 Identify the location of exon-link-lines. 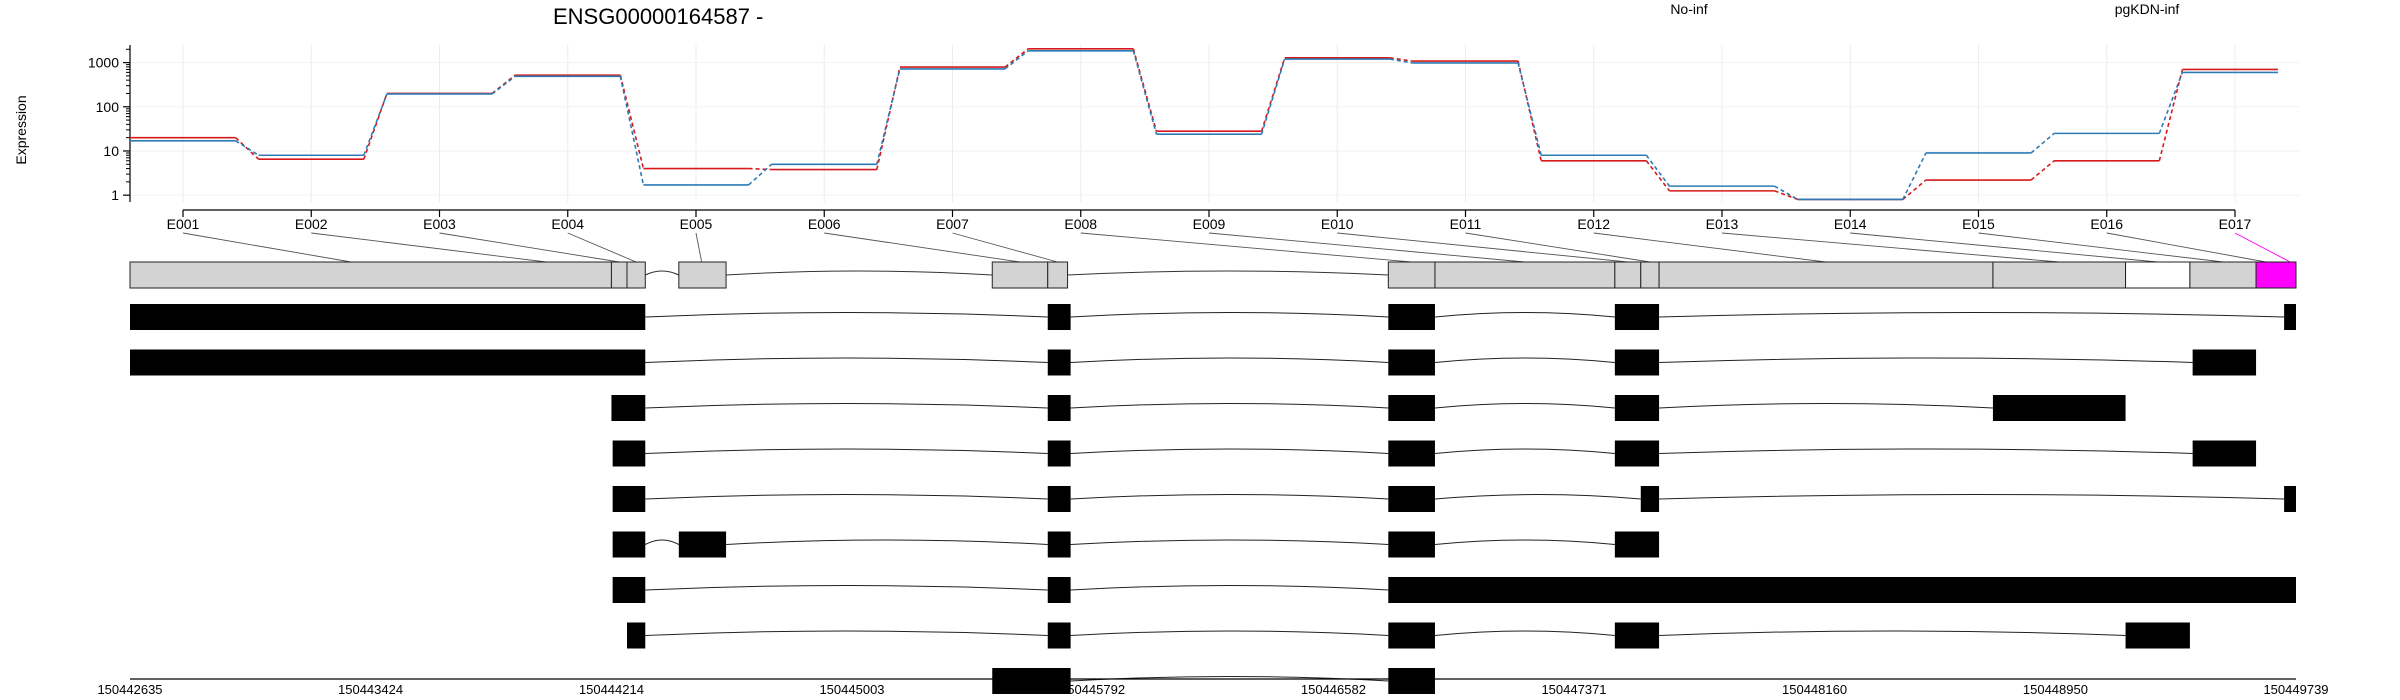
(1236, 247).